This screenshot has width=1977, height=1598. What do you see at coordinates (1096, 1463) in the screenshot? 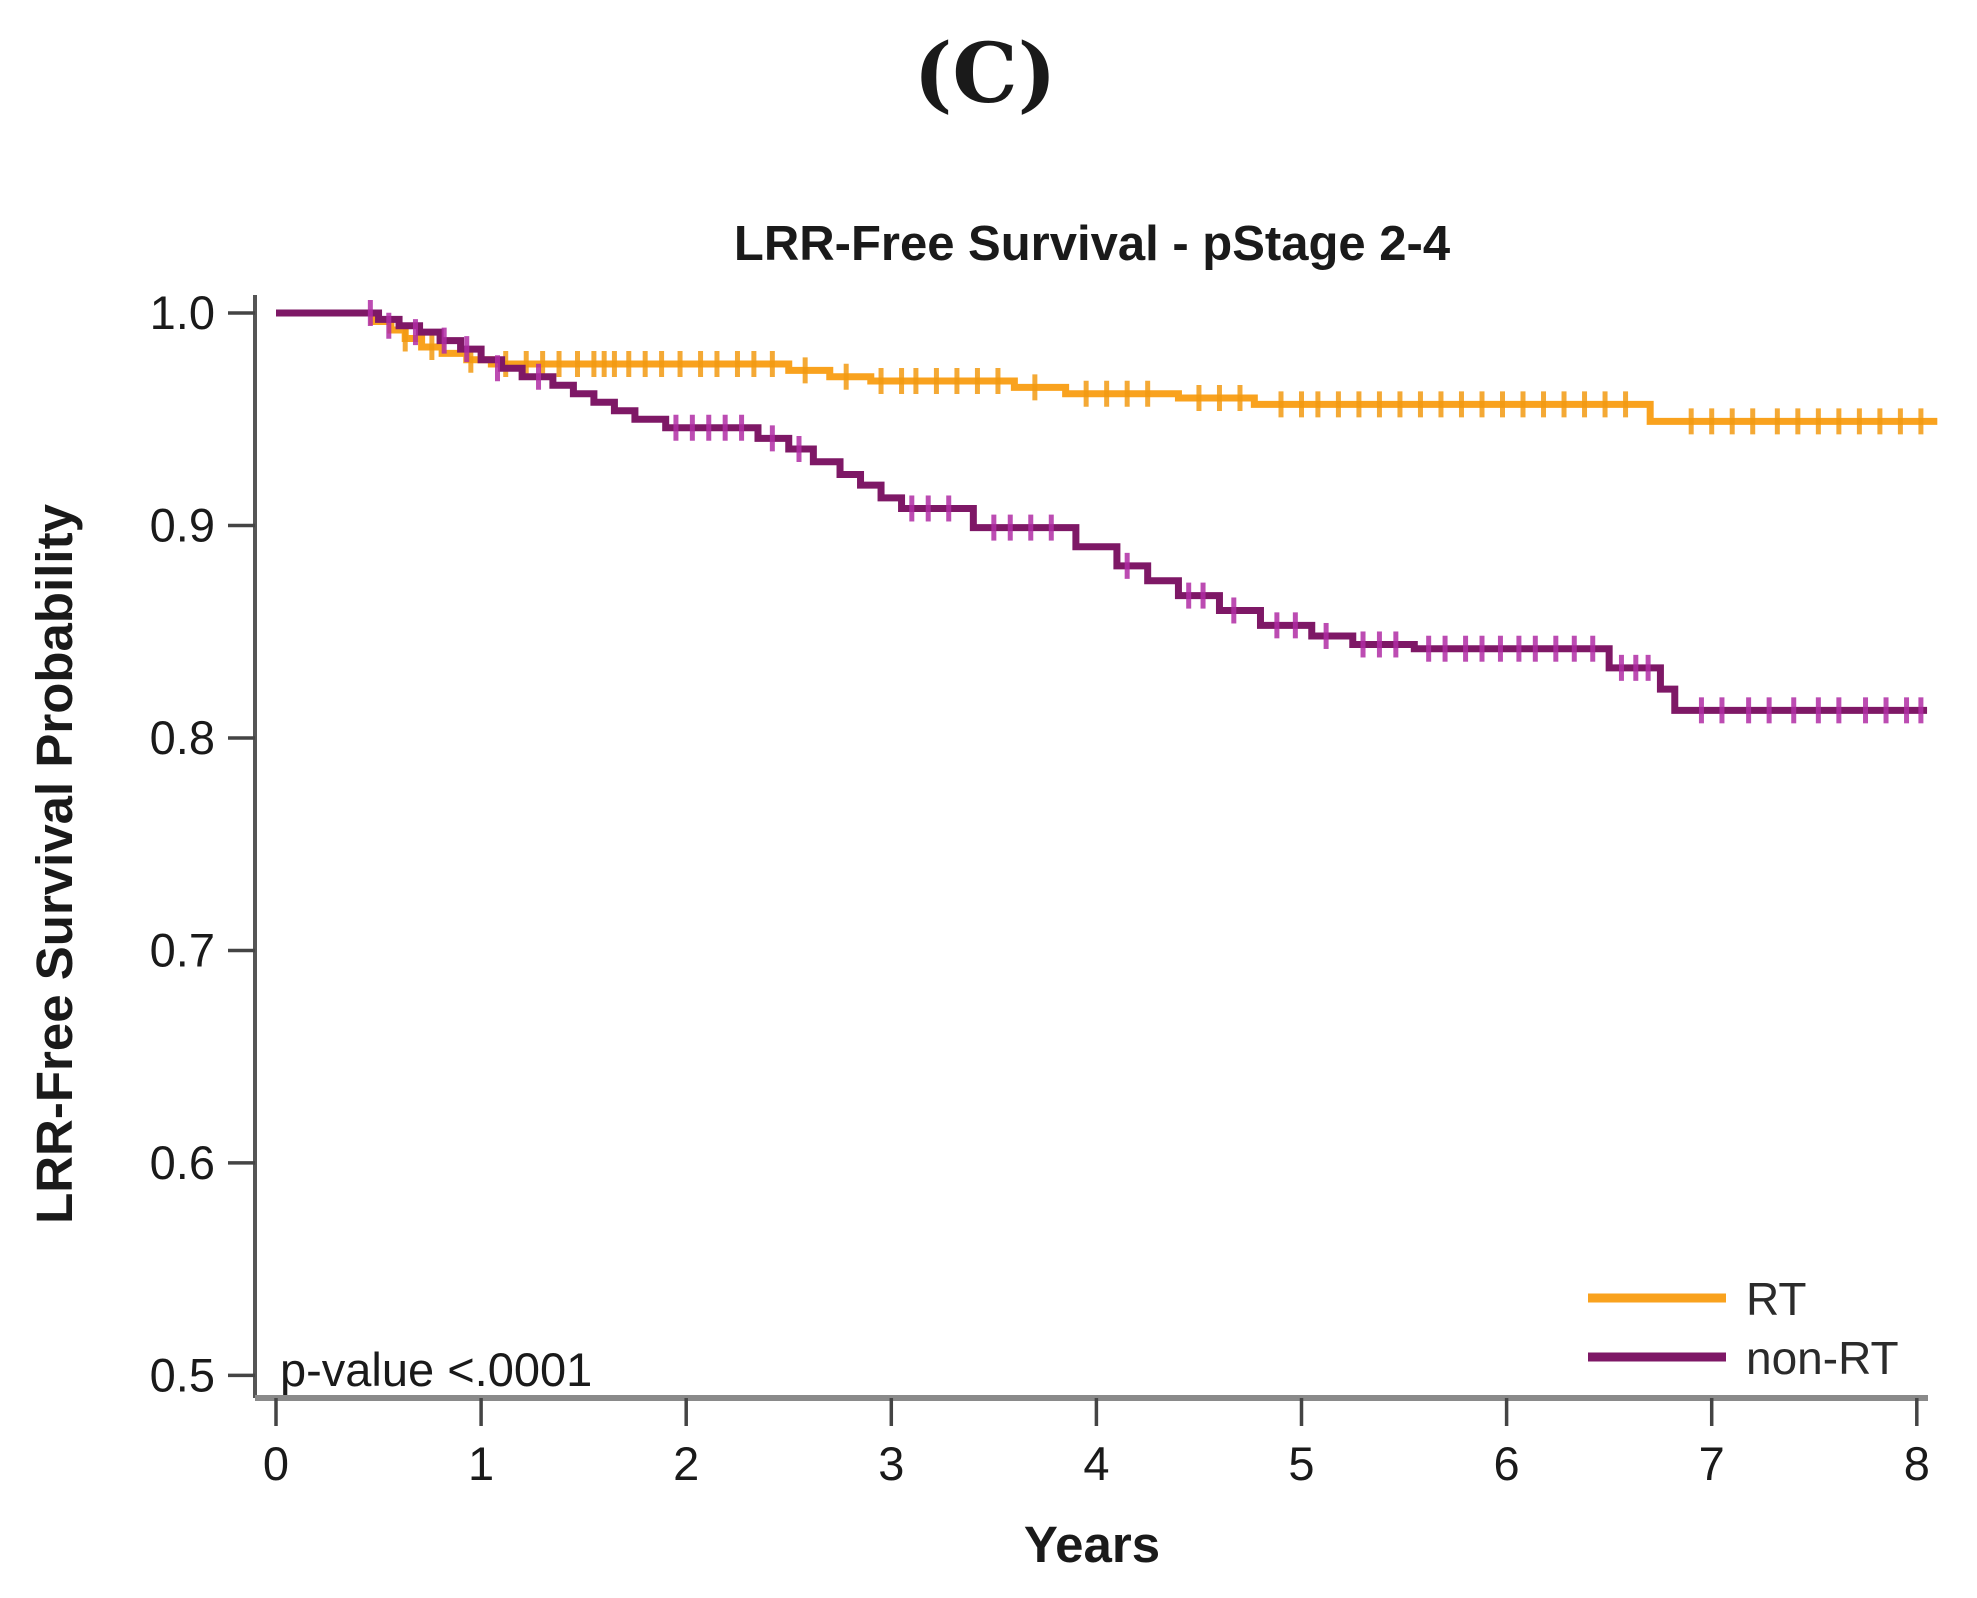
I see `x-tick-label: 4` at bounding box center [1096, 1463].